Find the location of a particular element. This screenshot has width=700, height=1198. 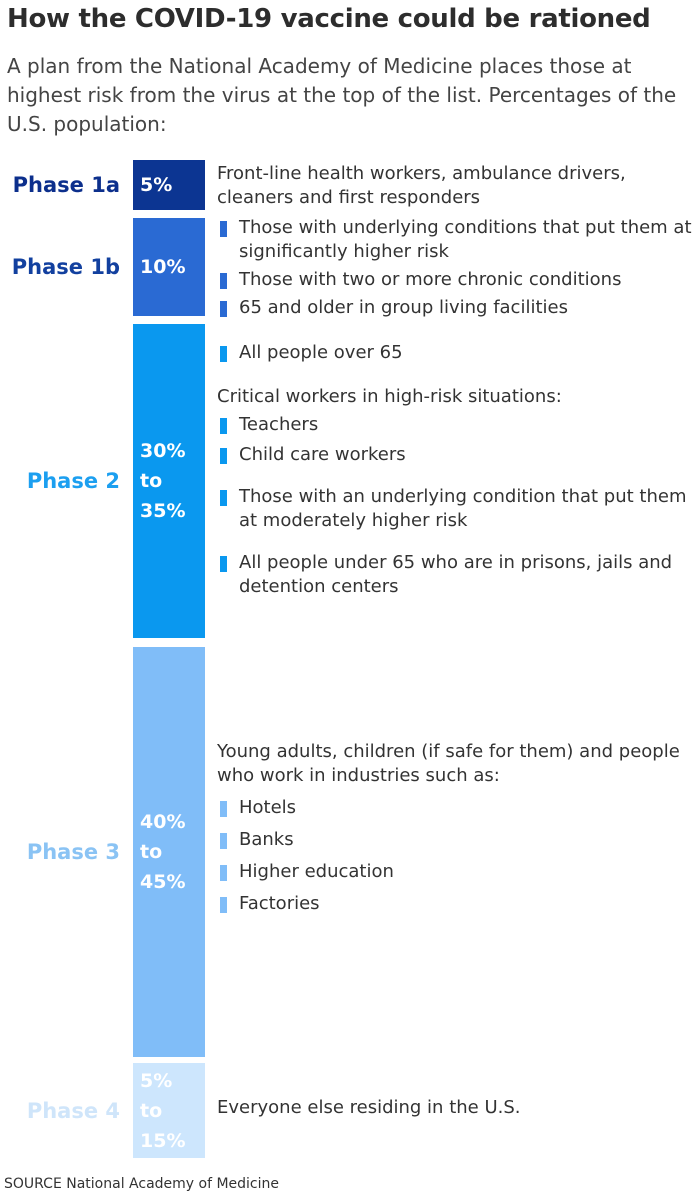

bullet-item: Higher education is located at coordinates (456, 872).